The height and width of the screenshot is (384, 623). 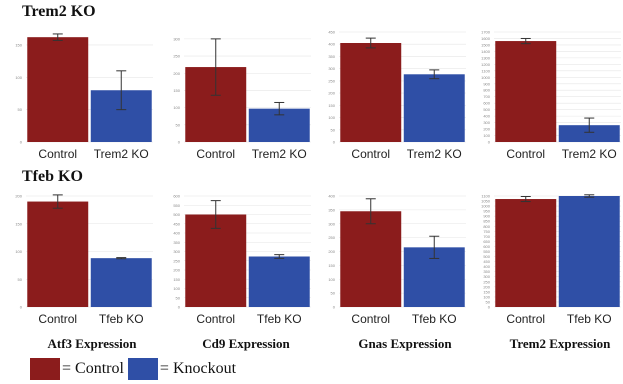 I want to click on chart-atf3-trem2ko: 0 50 100 150 Control Trem2 KO, so click(x=77, y=96).